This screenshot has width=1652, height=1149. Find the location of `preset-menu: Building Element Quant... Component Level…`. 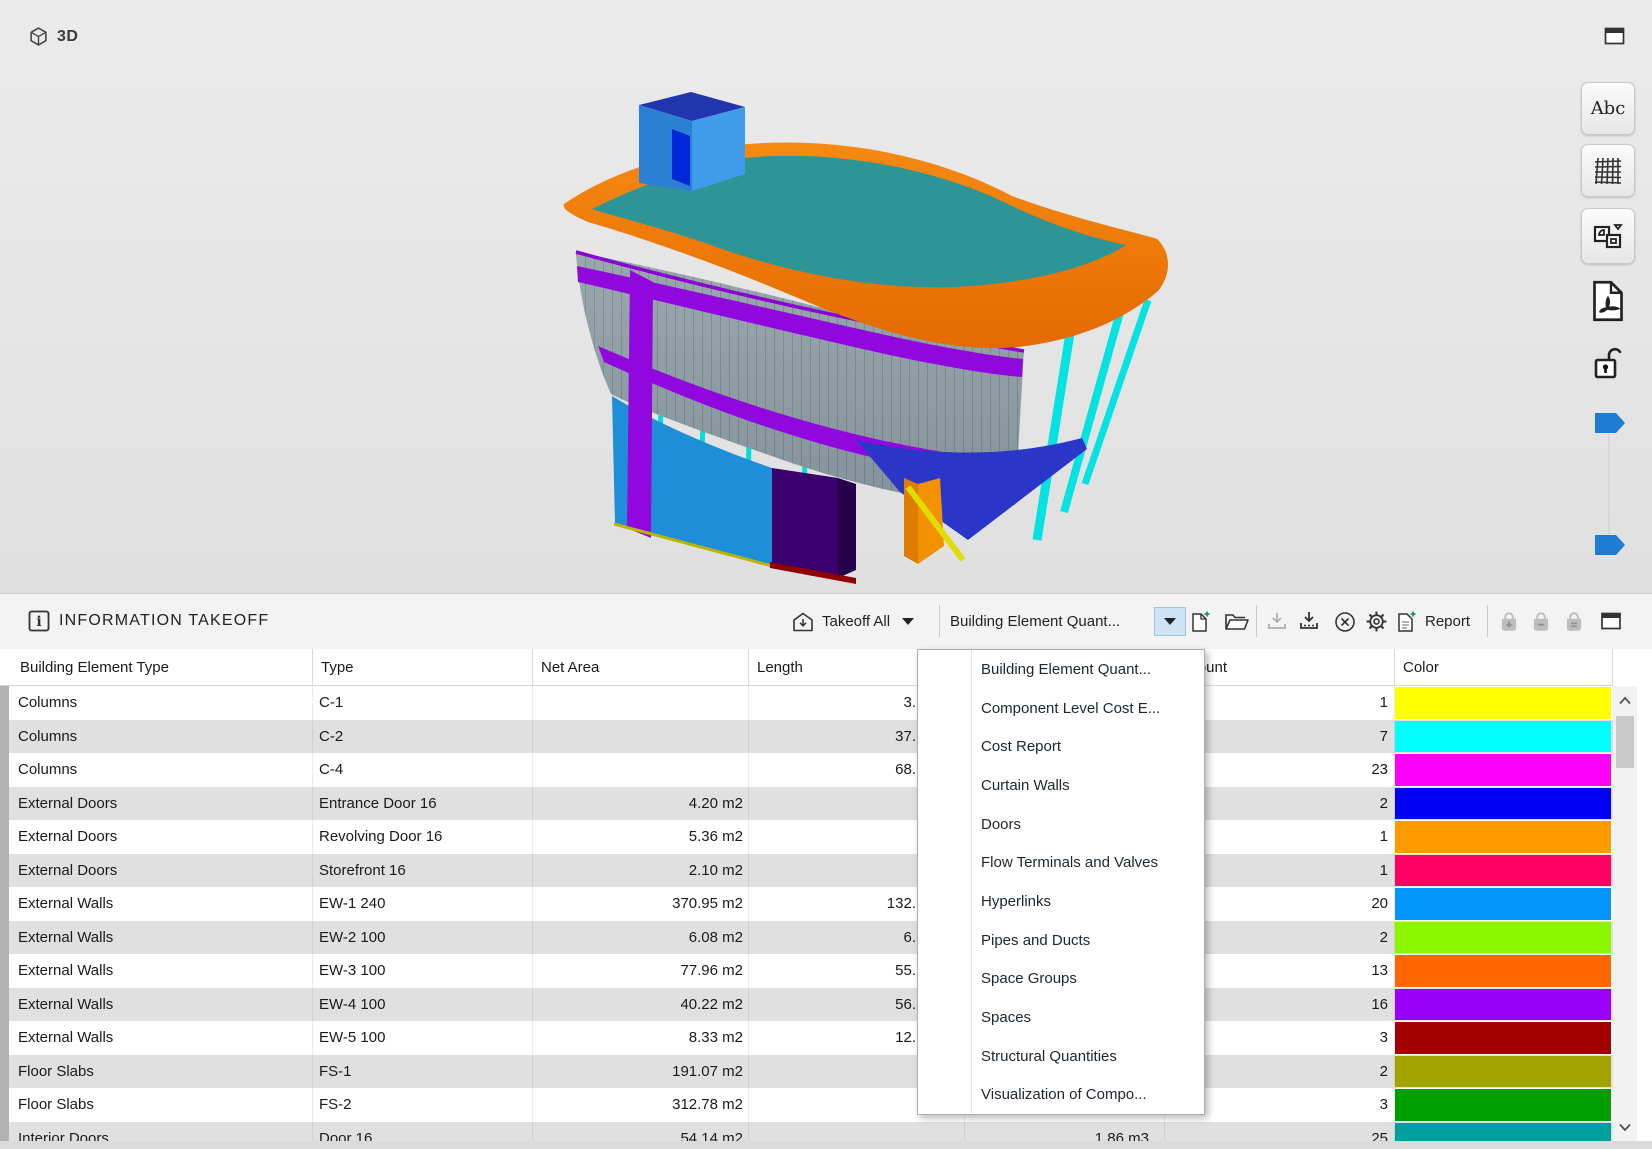

preset-menu: Building Element Quant... Component Level… is located at coordinates (1061, 882).